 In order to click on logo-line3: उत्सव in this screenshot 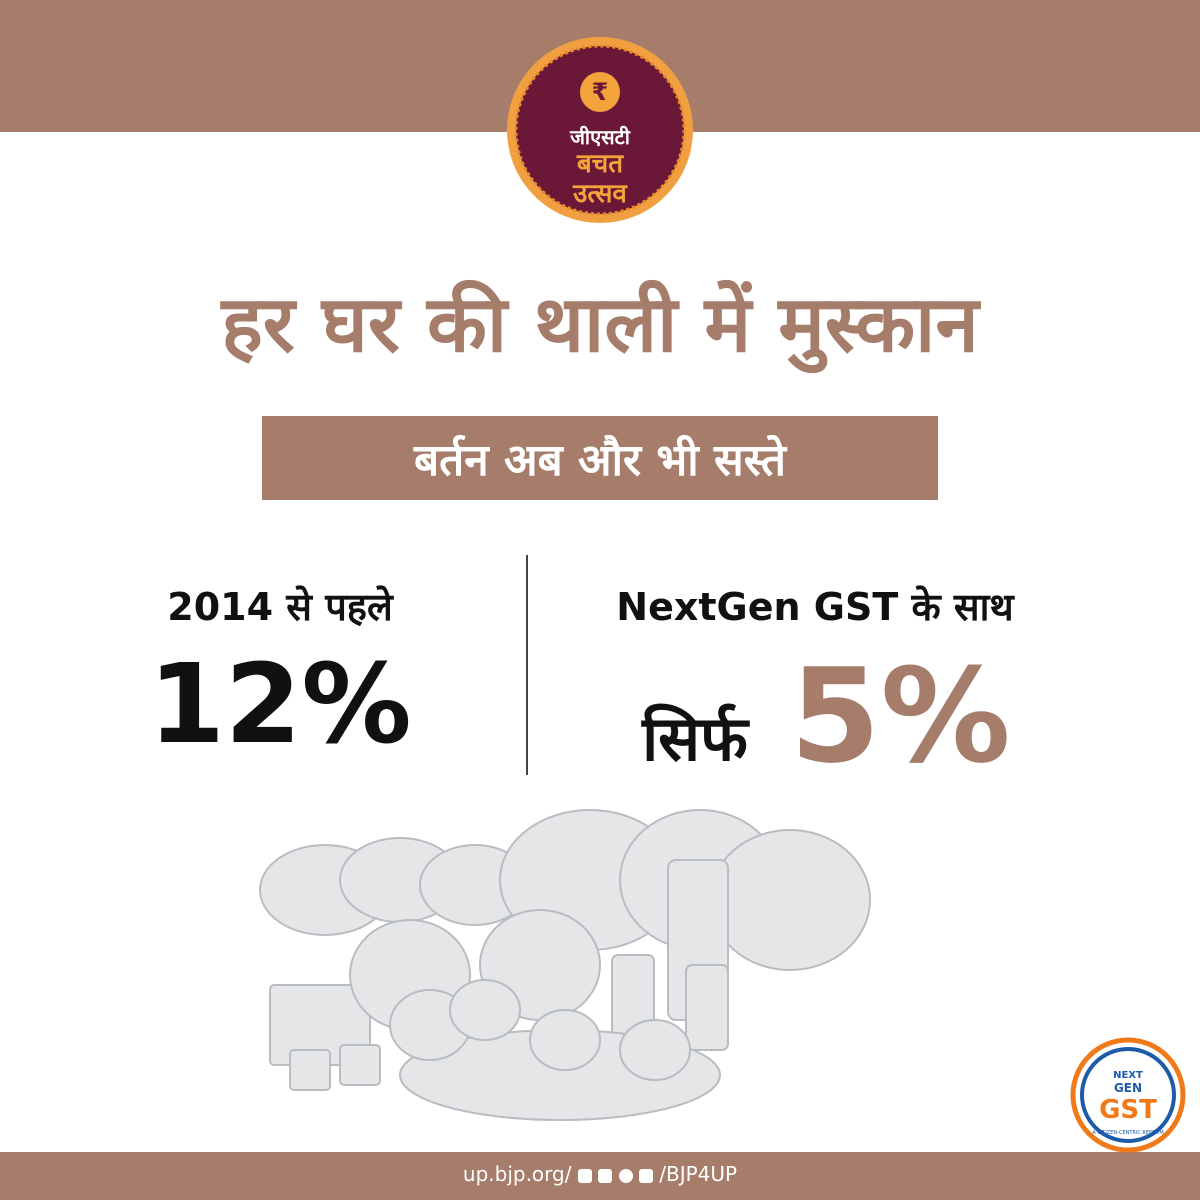, I will do `click(600, 194)`.